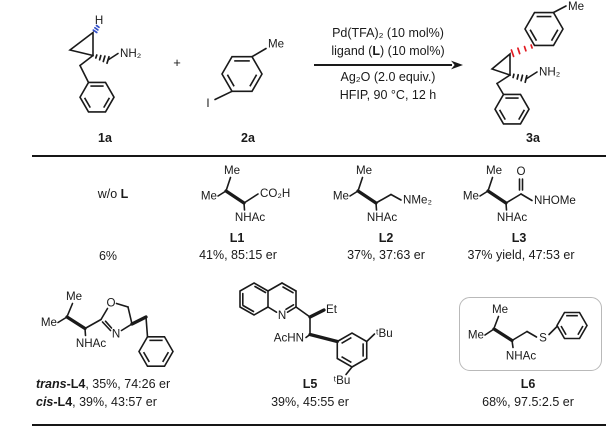  What do you see at coordinates (63, 402) in the screenshot?
I see `l4-cis-name: -L4` at bounding box center [63, 402].